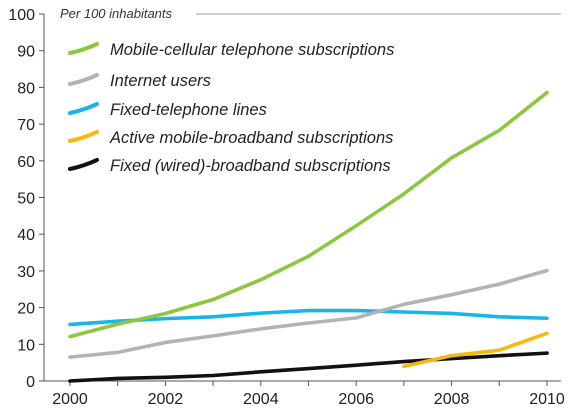 This screenshot has height=412, width=573. Describe the element at coordinates (116, 13) in the screenshot. I see `y-axis-label: Per 100 inhabitants` at that location.